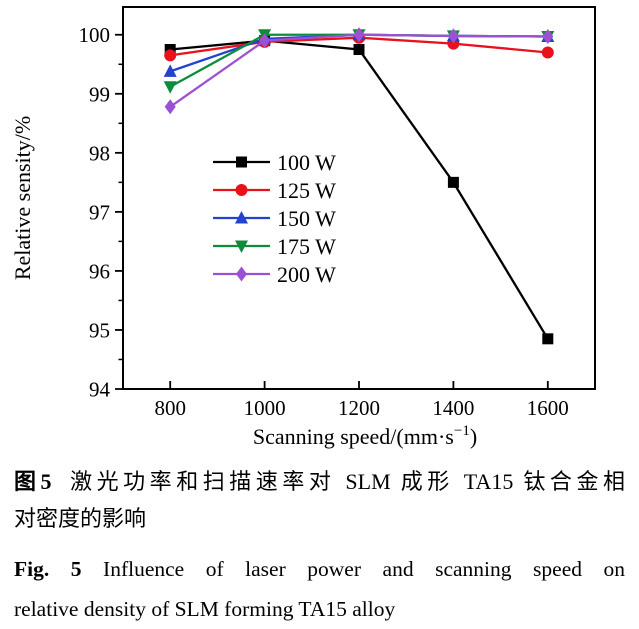  I want to click on y-tick-label: 94, so click(100, 390).